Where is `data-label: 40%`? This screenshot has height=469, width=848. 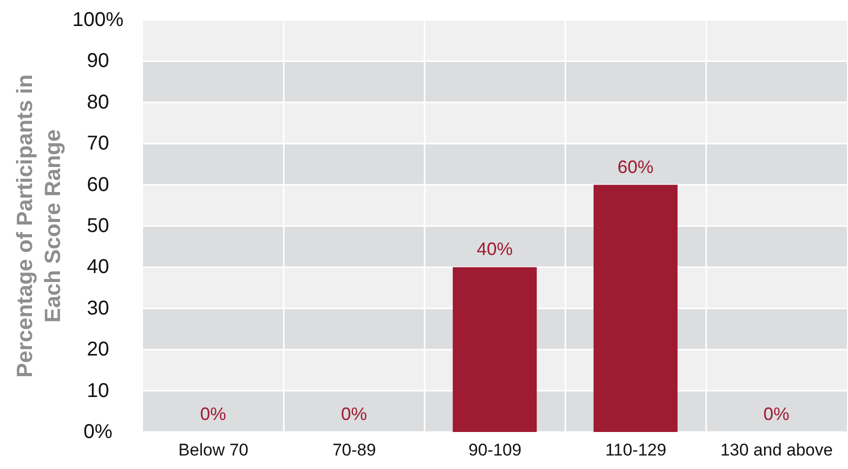 data-label: 40% is located at coordinates (494, 249).